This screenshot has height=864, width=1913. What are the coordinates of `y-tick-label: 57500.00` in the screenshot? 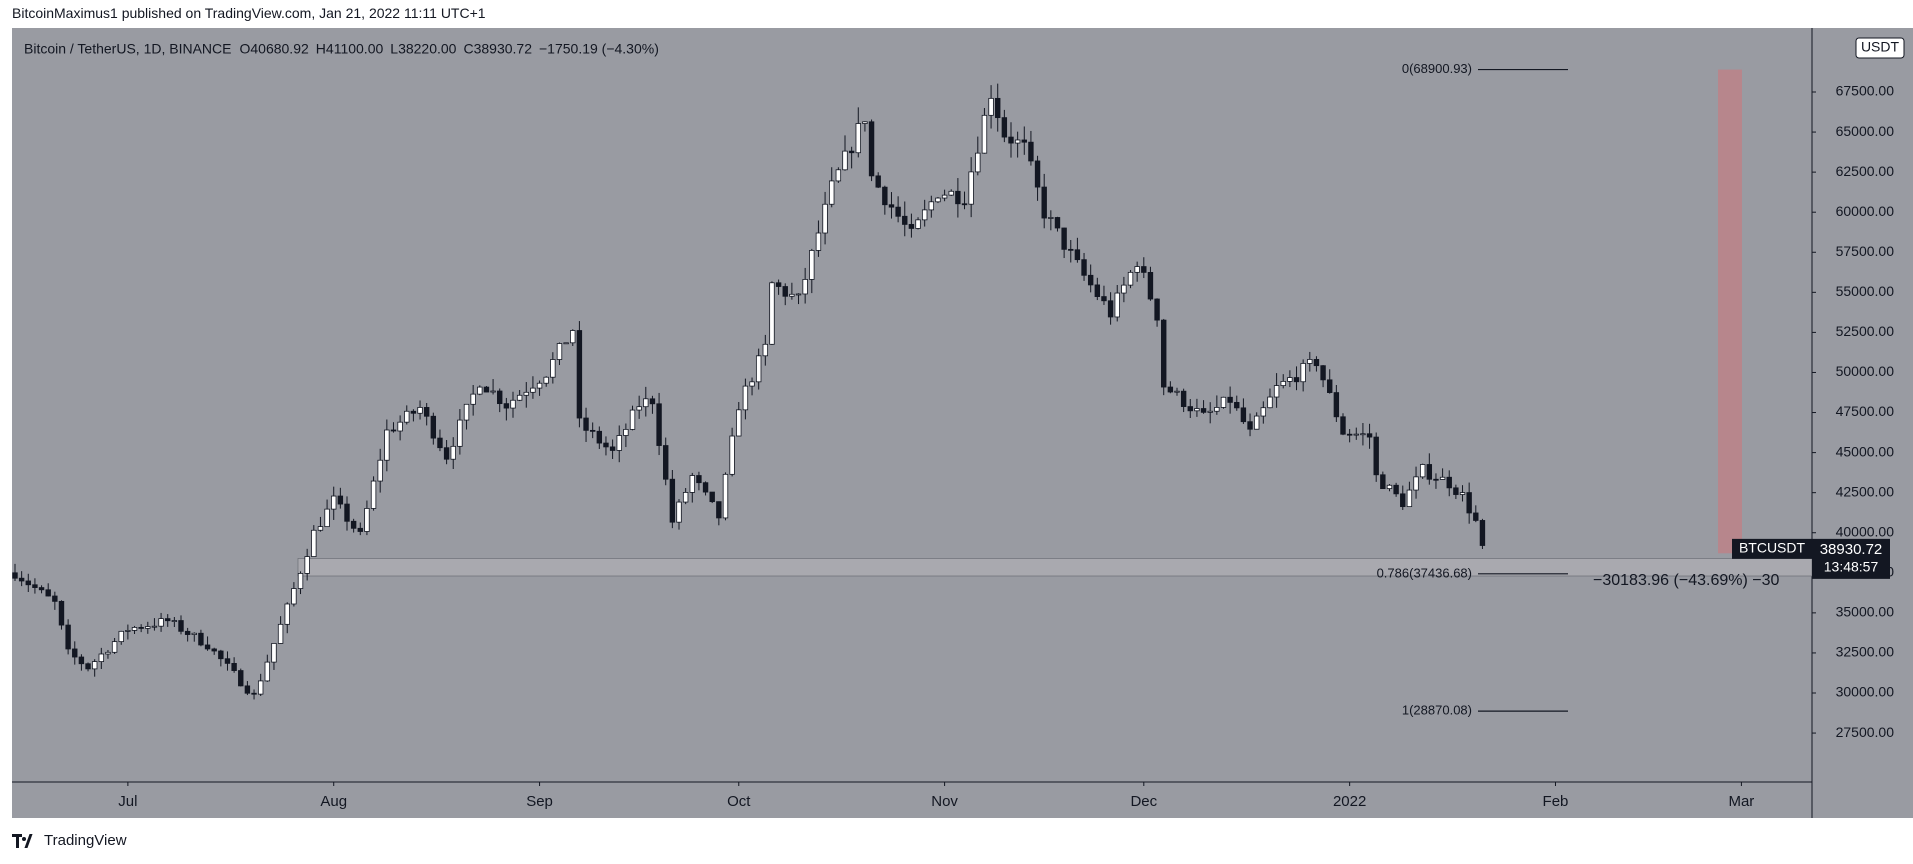 It's located at (1865, 251).